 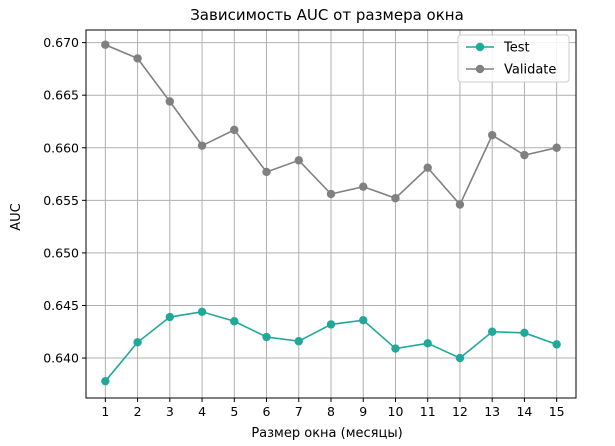 What do you see at coordinates (299, 411) in the screenshot?
I see `x-tick-label: 7` at bounding box center [299, 411].